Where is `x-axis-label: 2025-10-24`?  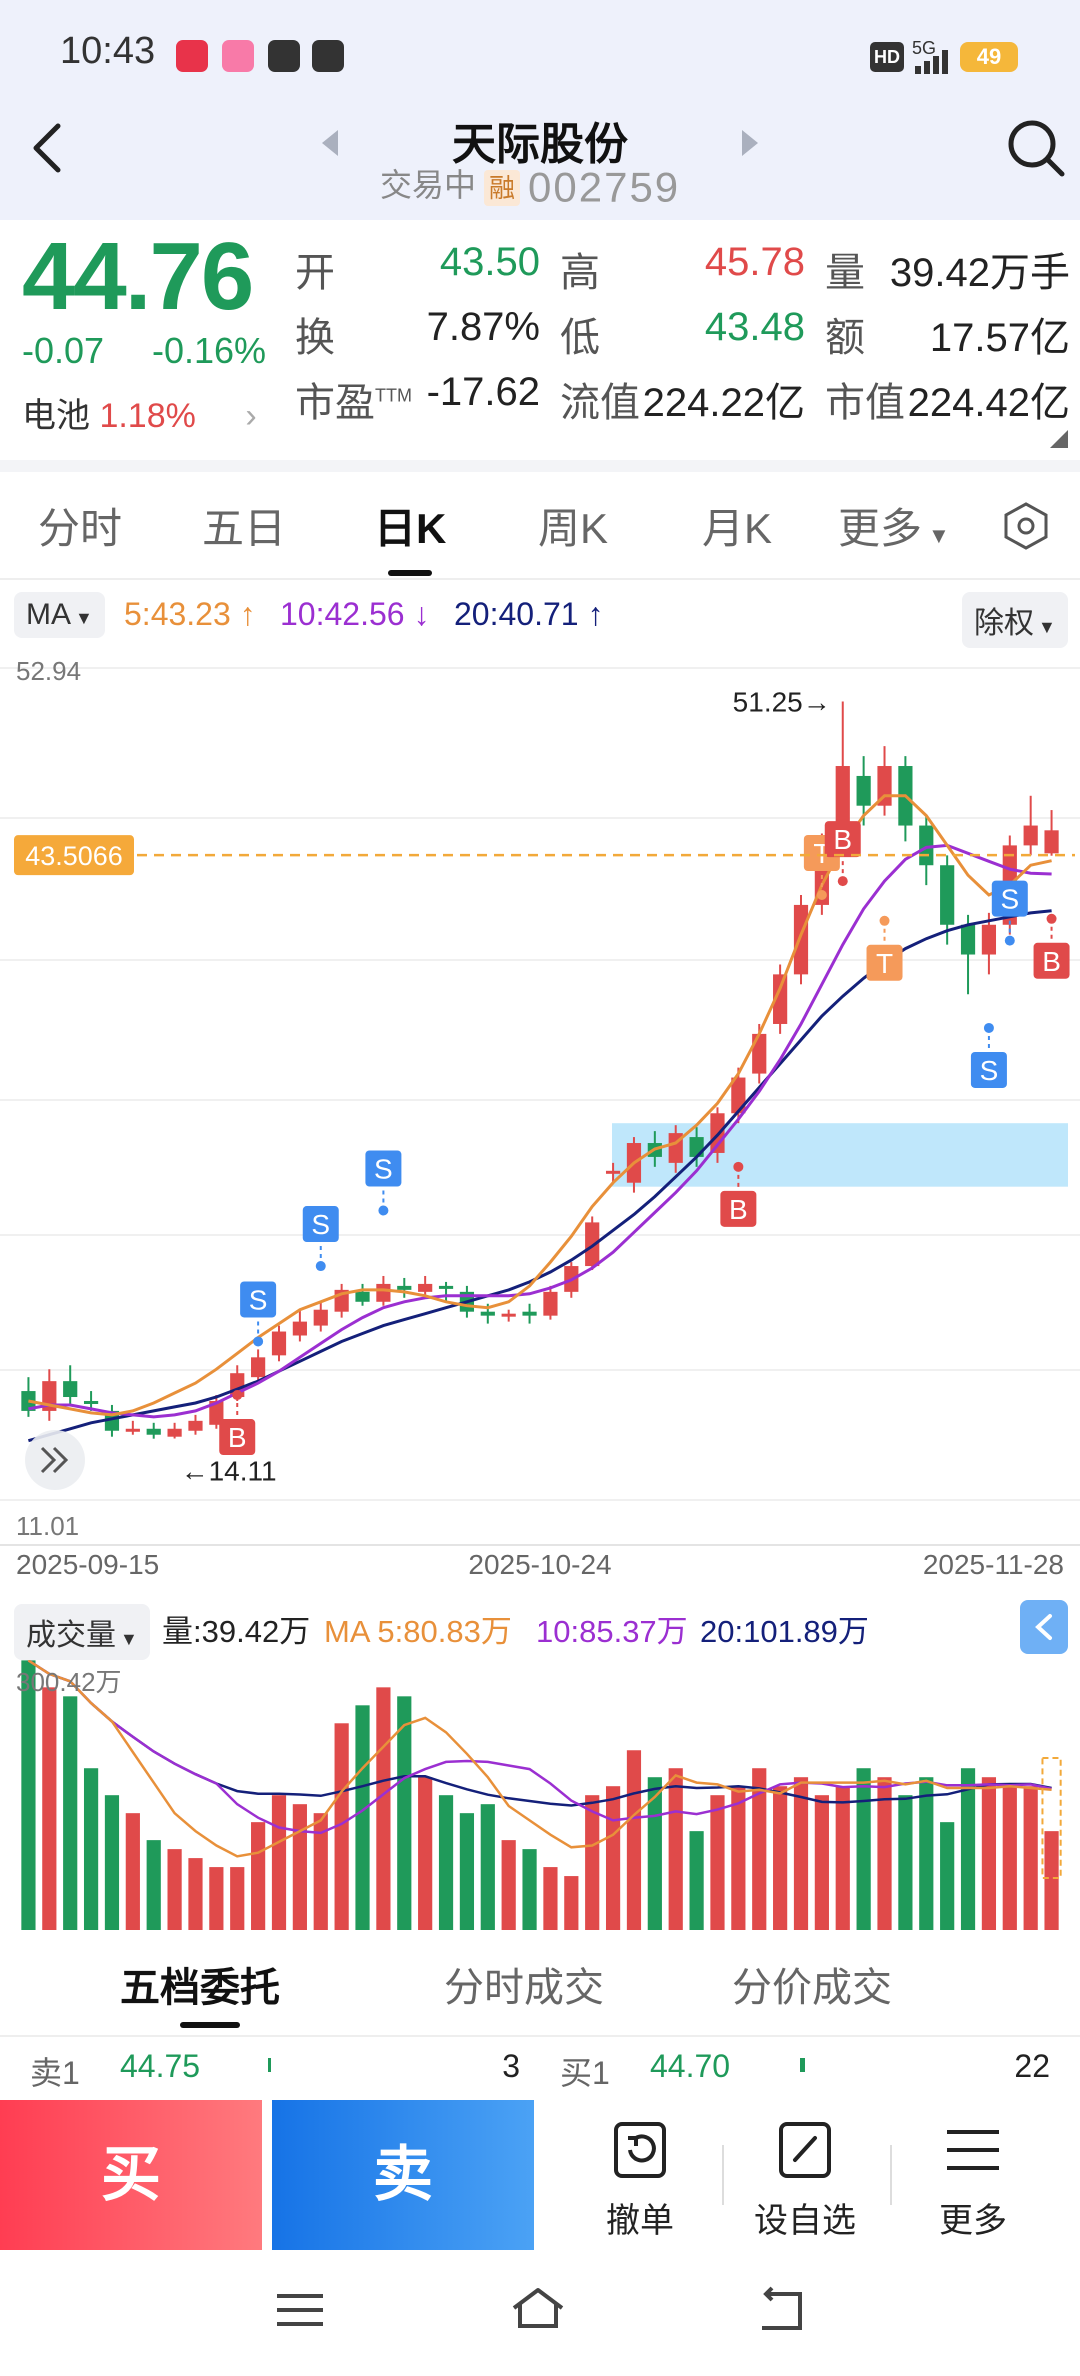
x-axis-label: 2025-10-24 is located at coordinates (539, 1564).